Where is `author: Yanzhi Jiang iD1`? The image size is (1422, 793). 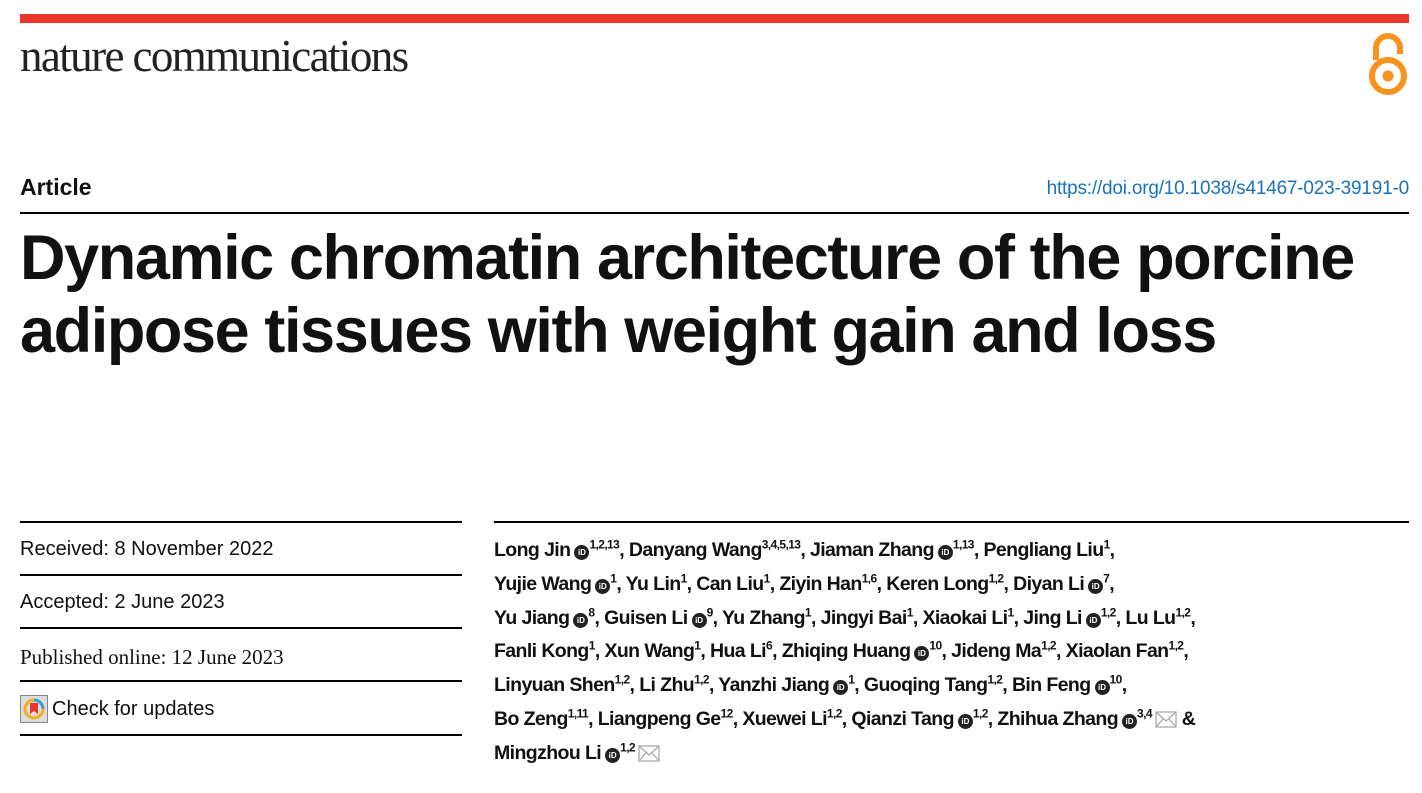
author: Yanzhi Jiang iD1 is located at coordinates (786, 684).